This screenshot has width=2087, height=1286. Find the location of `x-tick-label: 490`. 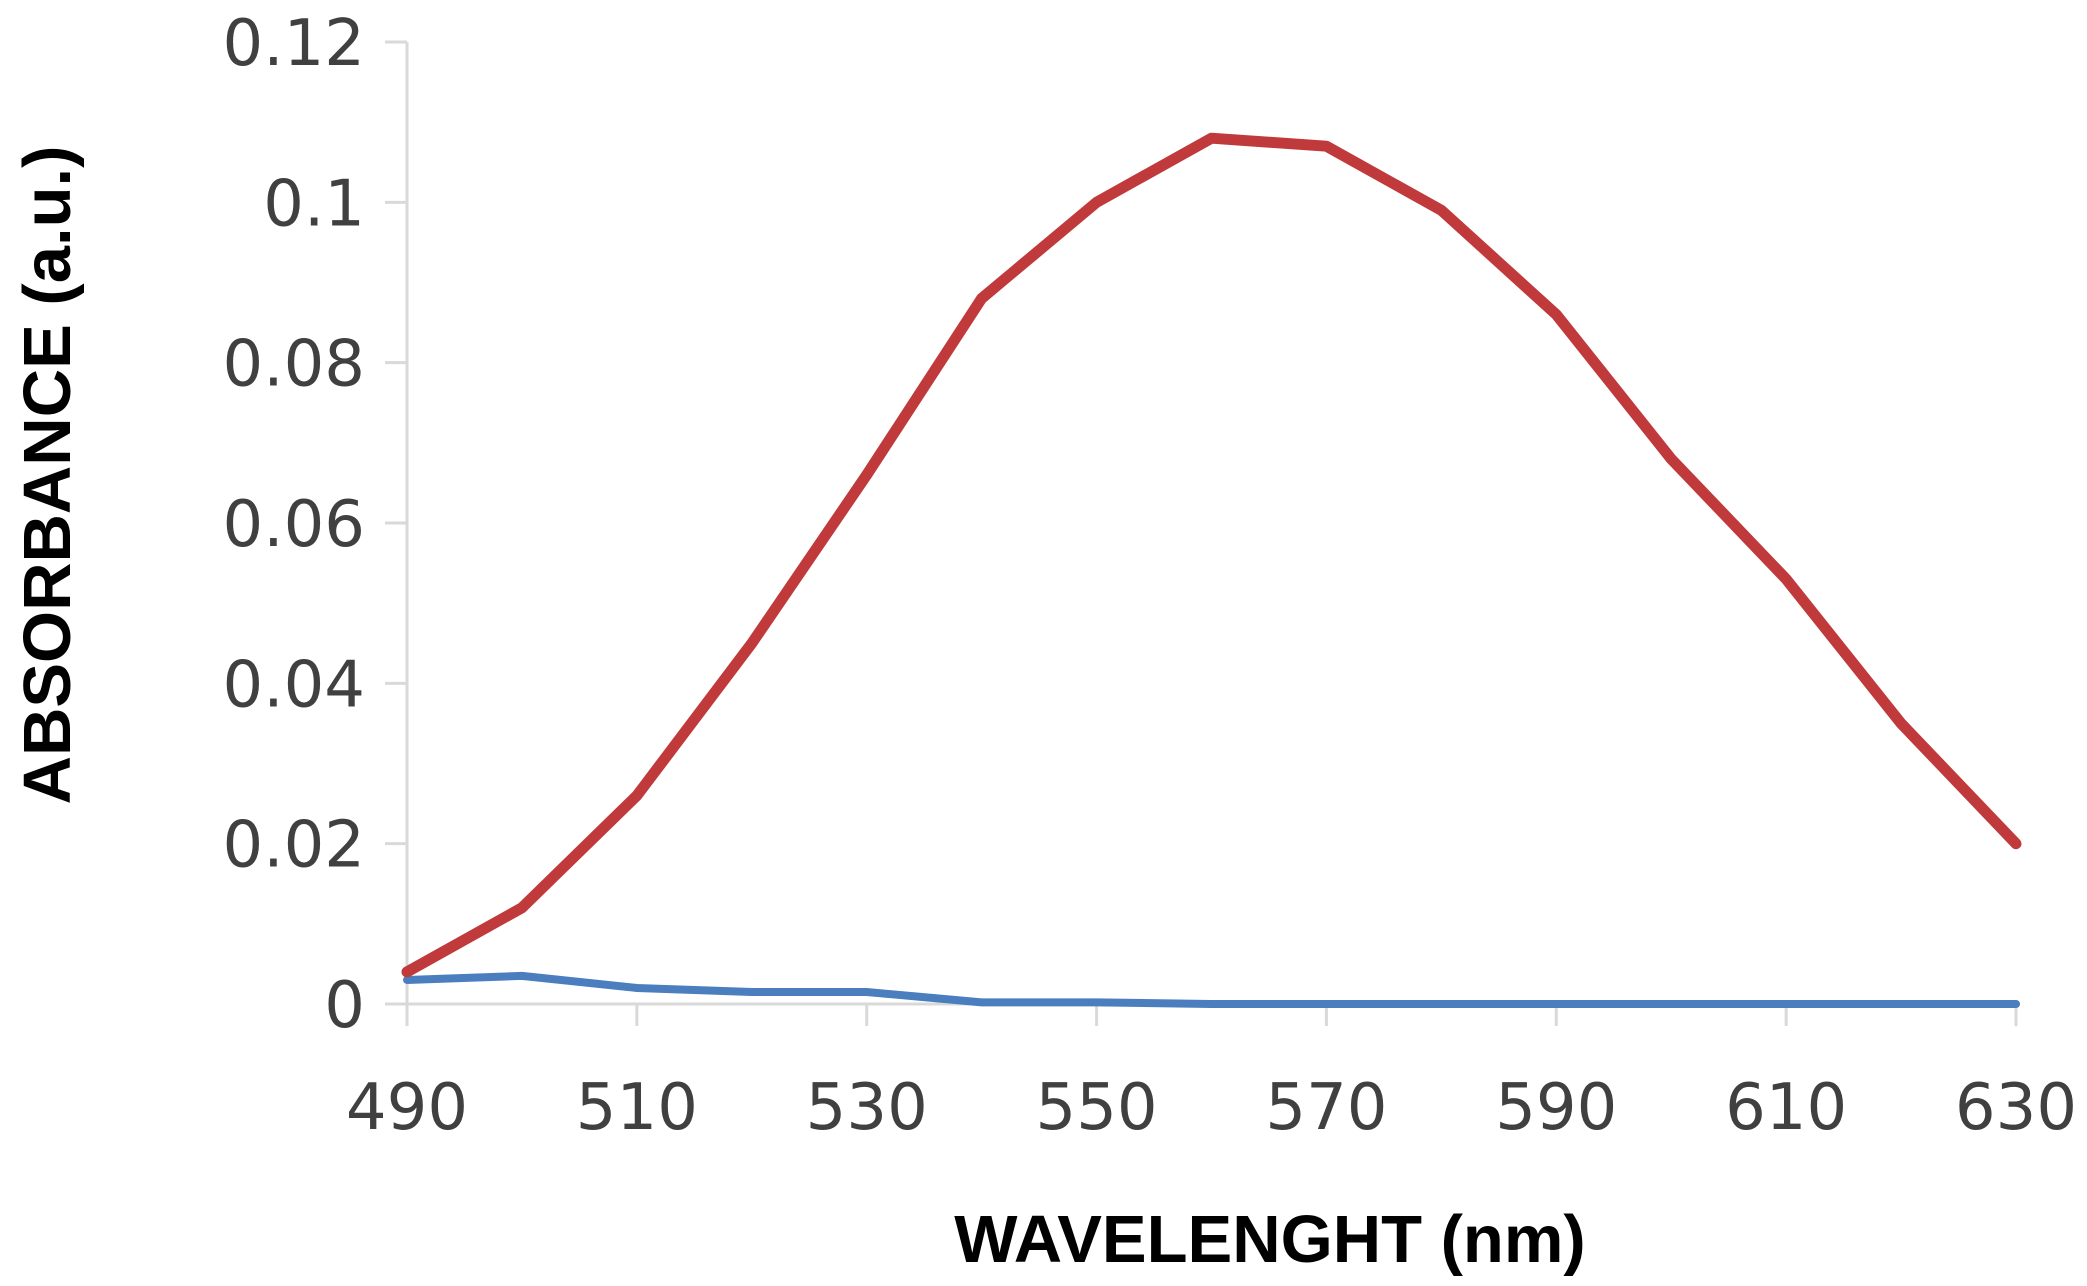

x-tick-label: 490 is located at coordinates (407, 1108).